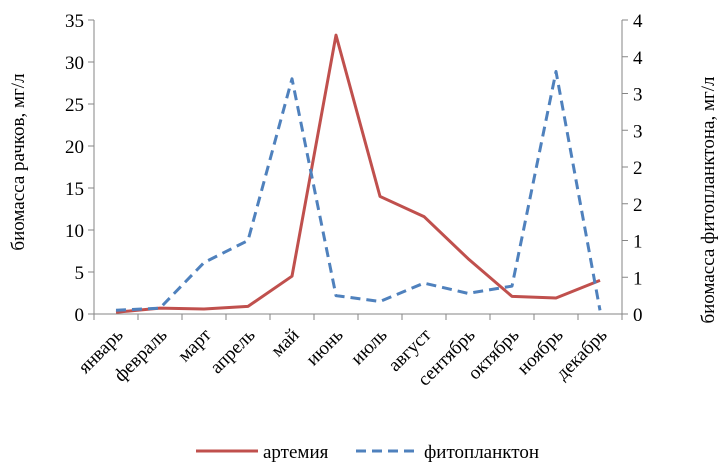 Image resolution: width=722 pixels, height=471 pixels. What do you see at coordinates (367, 452) in the screenshot?
I see `legend: артемия фитопланктон` at bounding box center [367, 452].